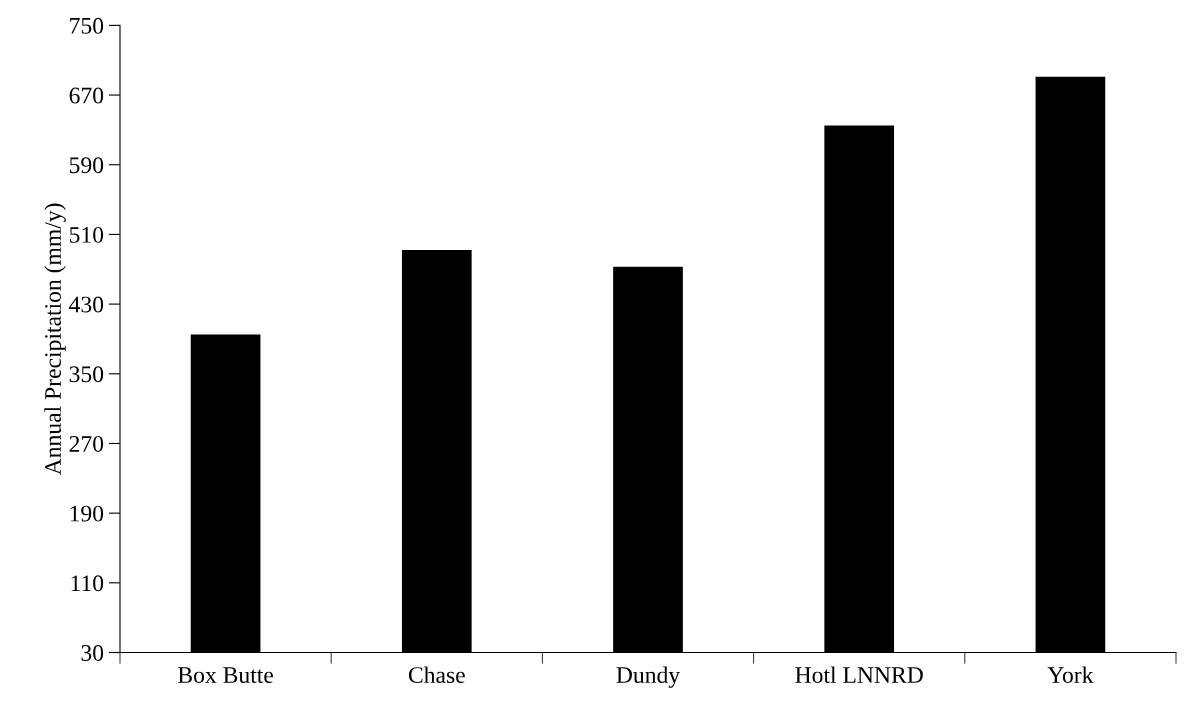 This screenshot has width=1200, height=725. What do you see at coordinates (86, 374) in the screenshot?
I see `y-tick-label: 350` at bounding box center [86, 374].